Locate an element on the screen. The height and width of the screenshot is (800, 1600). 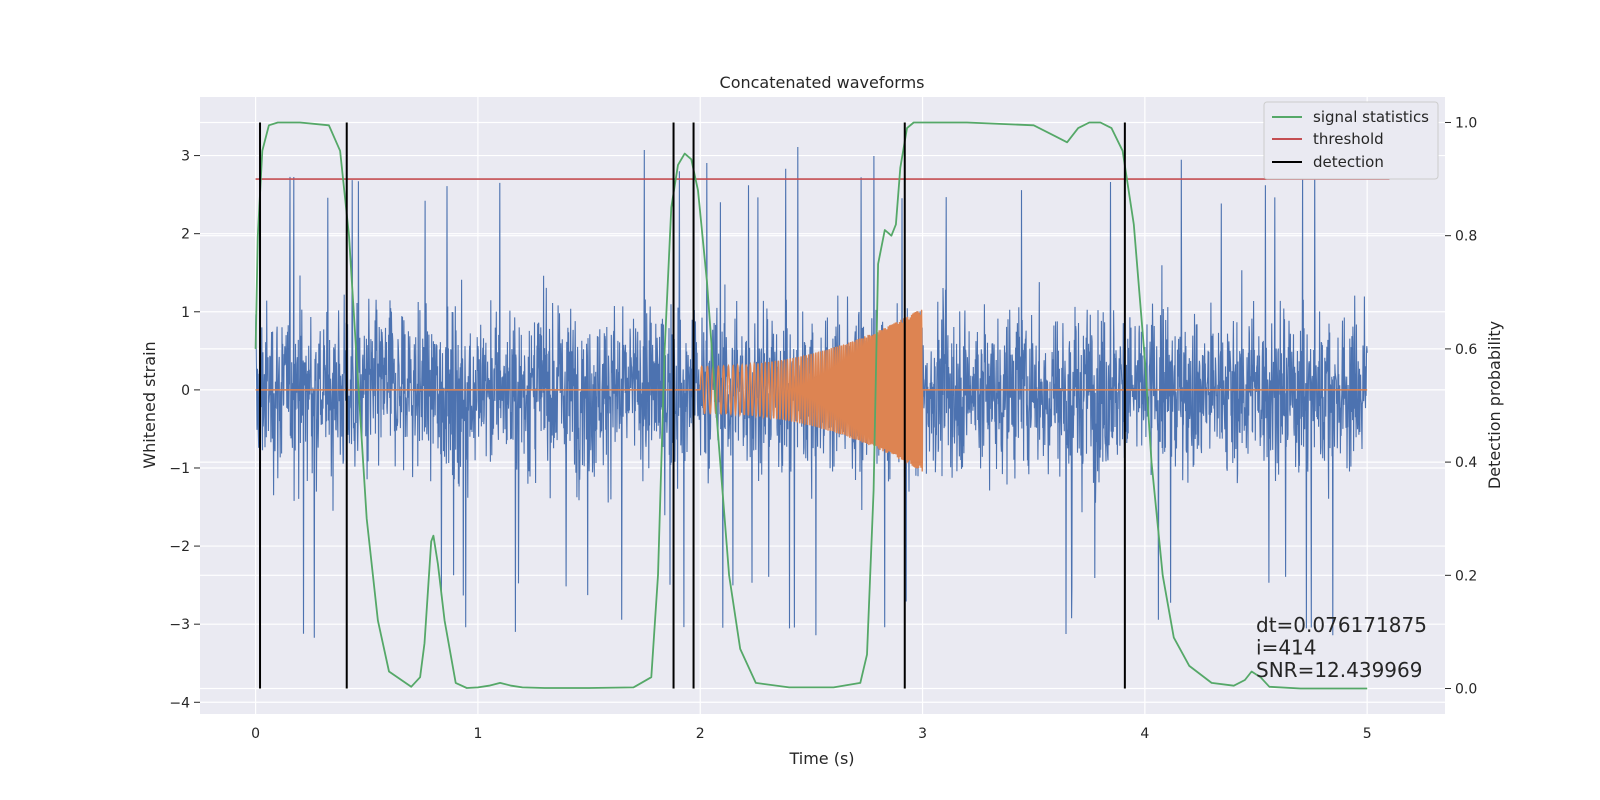
legend-label-threshold: threshold is located at coordinates (1348, 139).